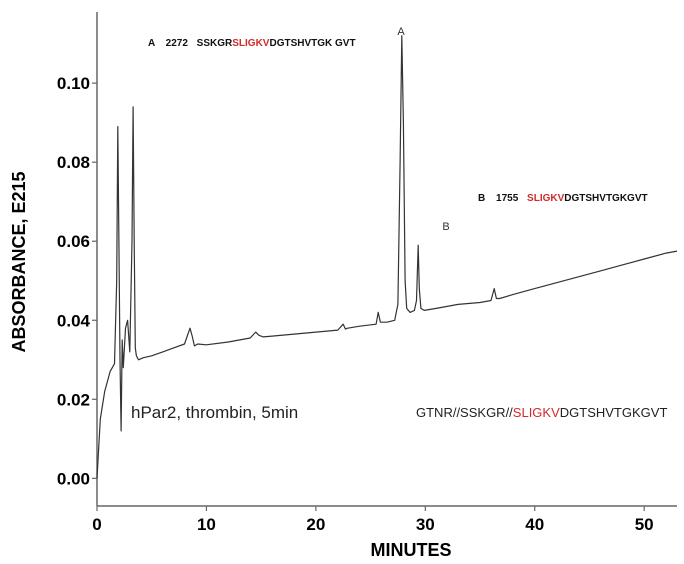  I want to click on x-tick-label: 0, so click(96, 524).